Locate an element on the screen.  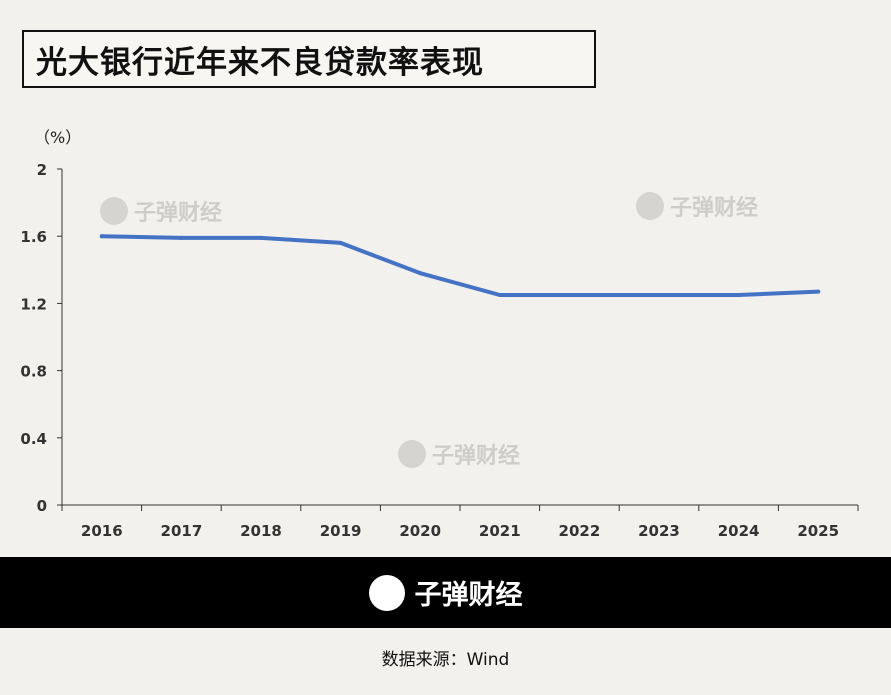
brand-name: 子弹财经 is located at coordinates (468, 595).